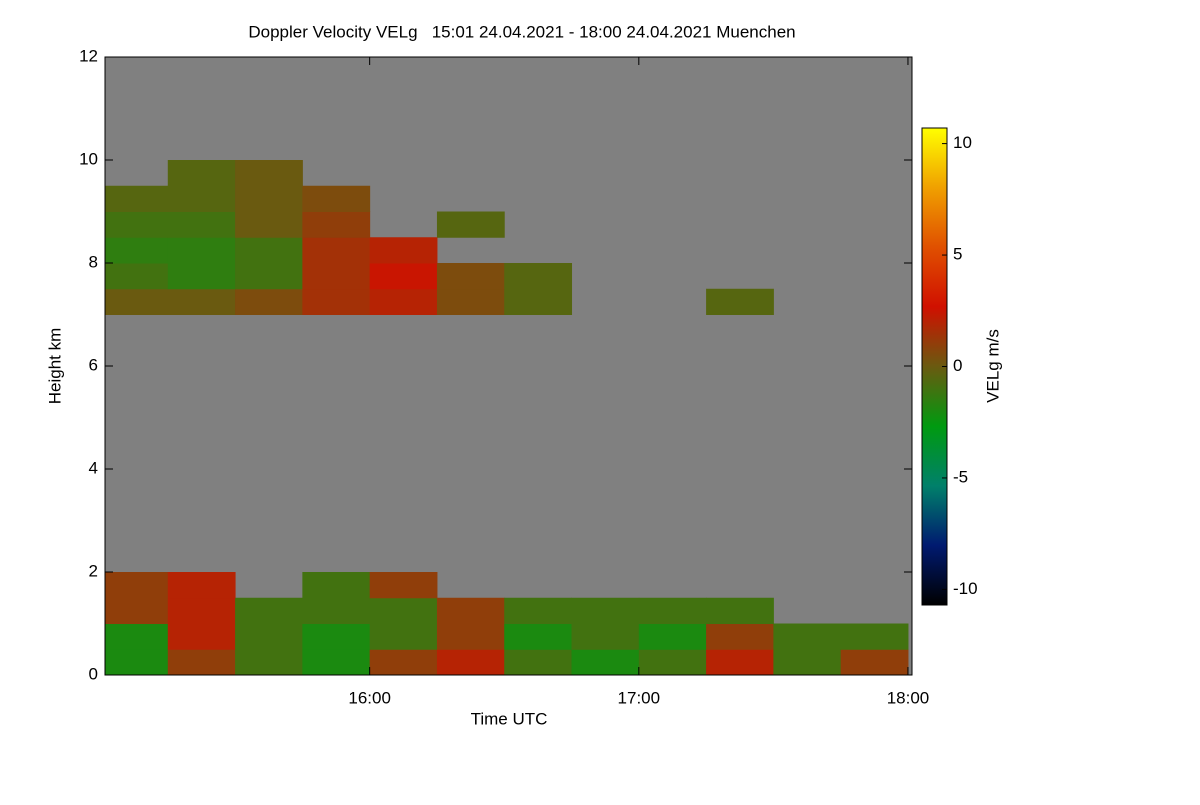 The width and height of the screenshot is (1200, 805). What do you see at coordinates (509, 718) in the screenshot?
I see `x-axis-label: Time UTC` at bounding box center [509, 718].